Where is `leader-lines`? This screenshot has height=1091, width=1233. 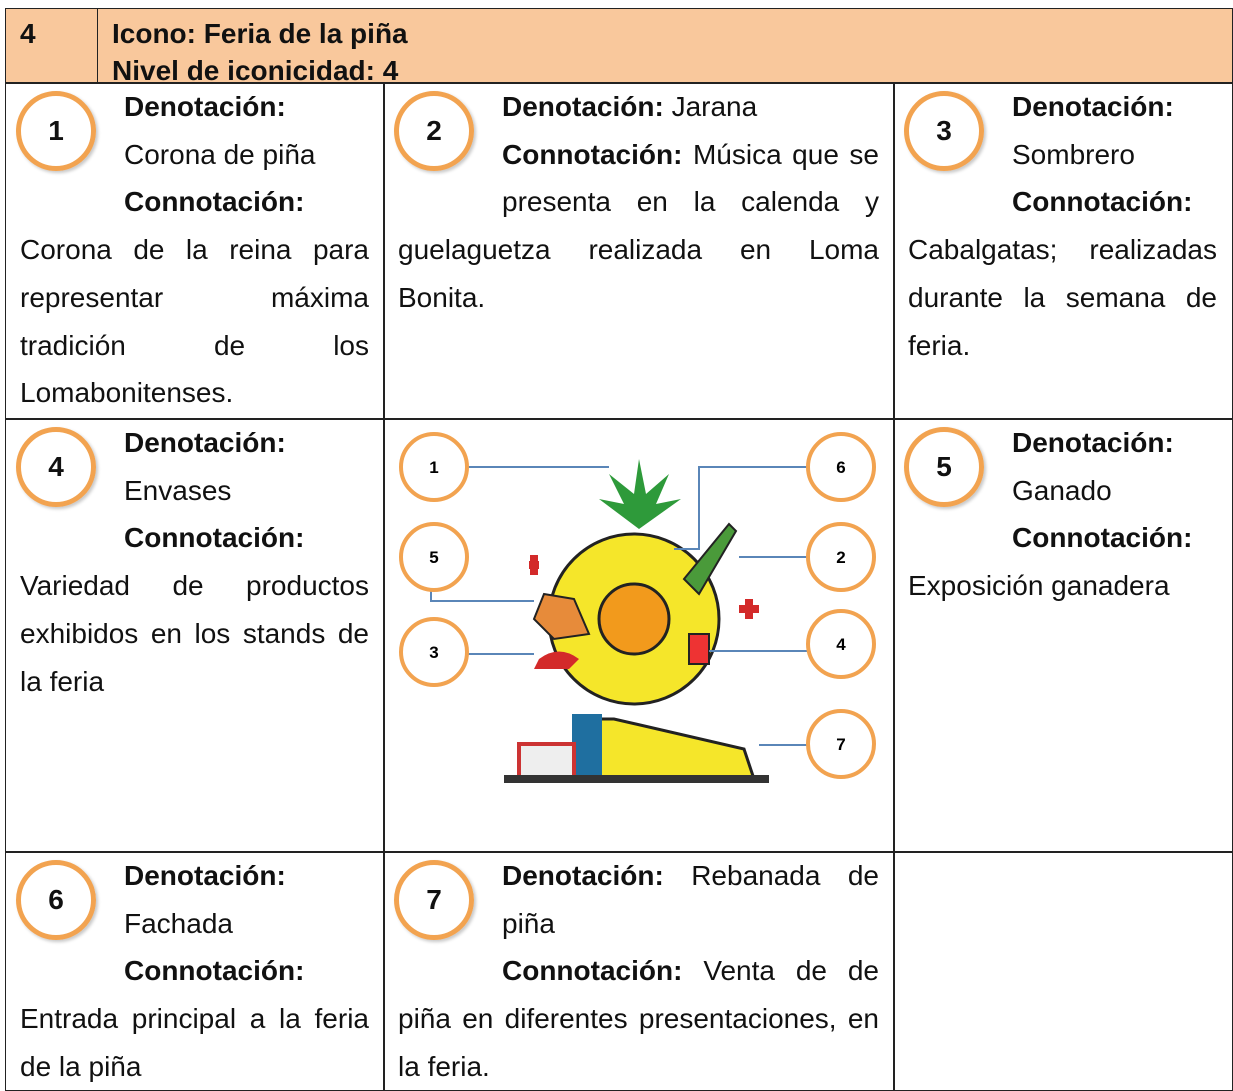 leader-lines is located at coordinates (619, 606).